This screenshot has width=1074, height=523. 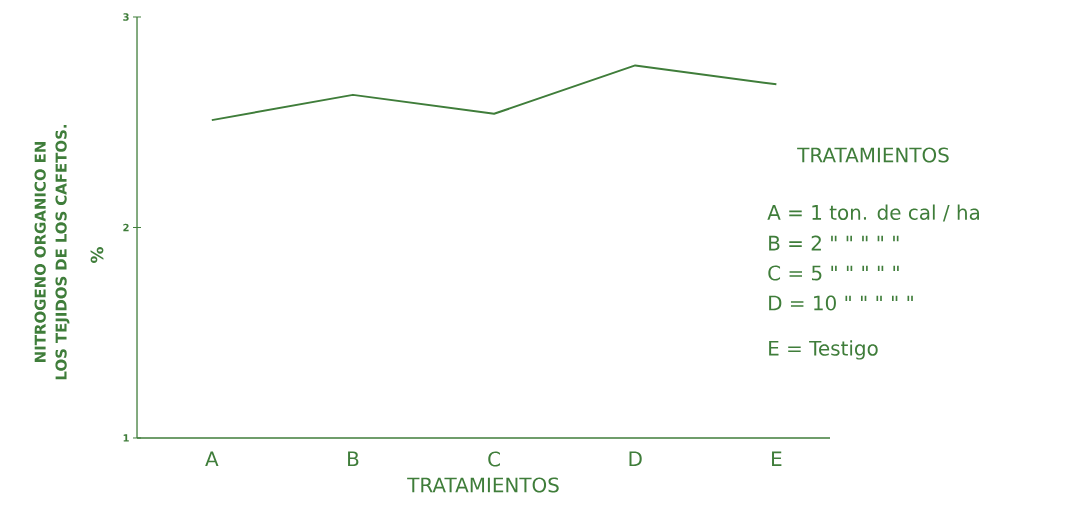 What do you see at coordinates (126, 227) in the screenshot?
I see `y-tick-label: 2` at bounding box center [126, 227].